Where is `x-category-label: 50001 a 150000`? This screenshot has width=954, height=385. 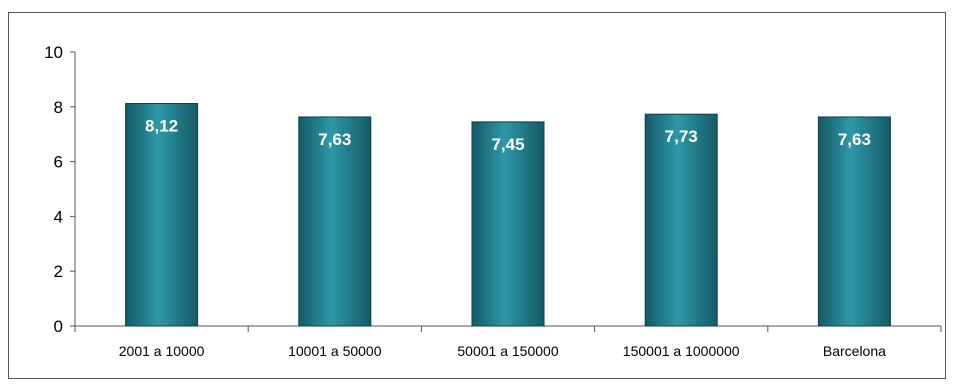 x-category-label: 50001 a 150000 is located at coordinates (507, 351).